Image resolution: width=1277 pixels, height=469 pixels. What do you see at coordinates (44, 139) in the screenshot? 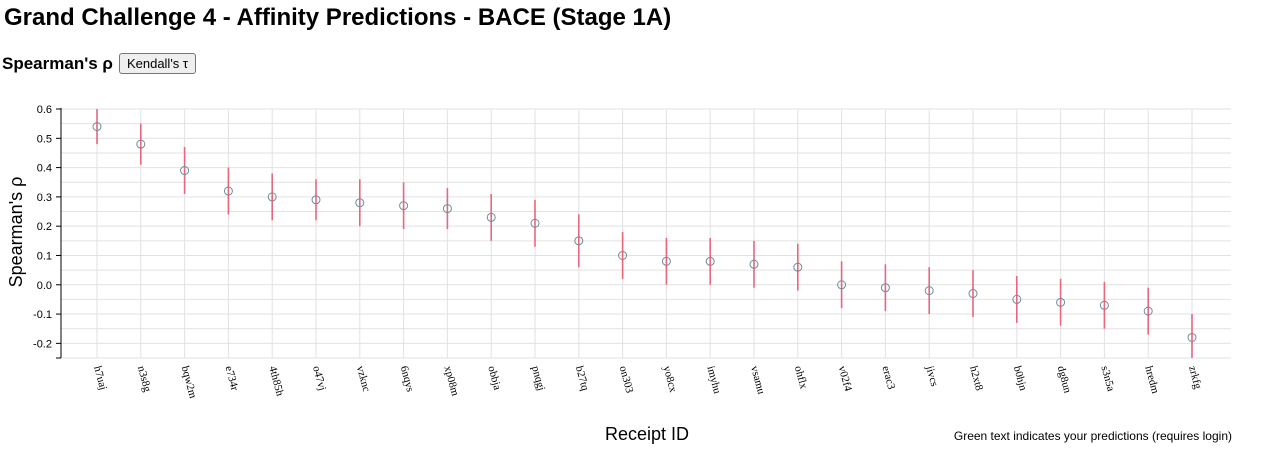
I see `y-tick-label: 0.5` at bounding box center [44, 139].